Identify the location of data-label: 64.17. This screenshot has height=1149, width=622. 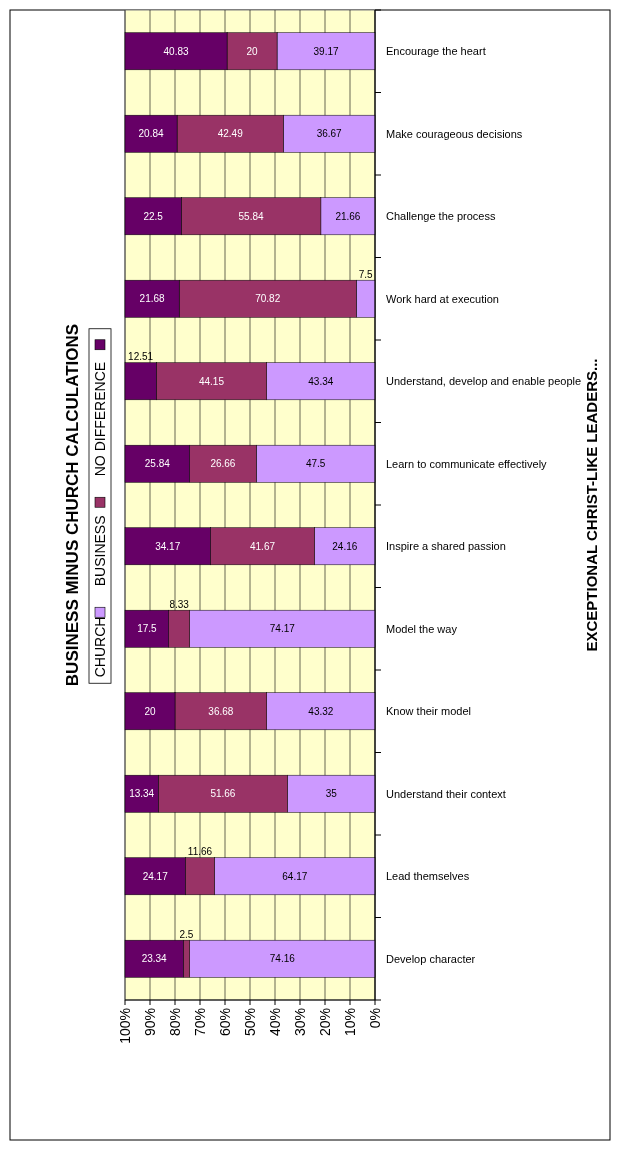
(295, 876).